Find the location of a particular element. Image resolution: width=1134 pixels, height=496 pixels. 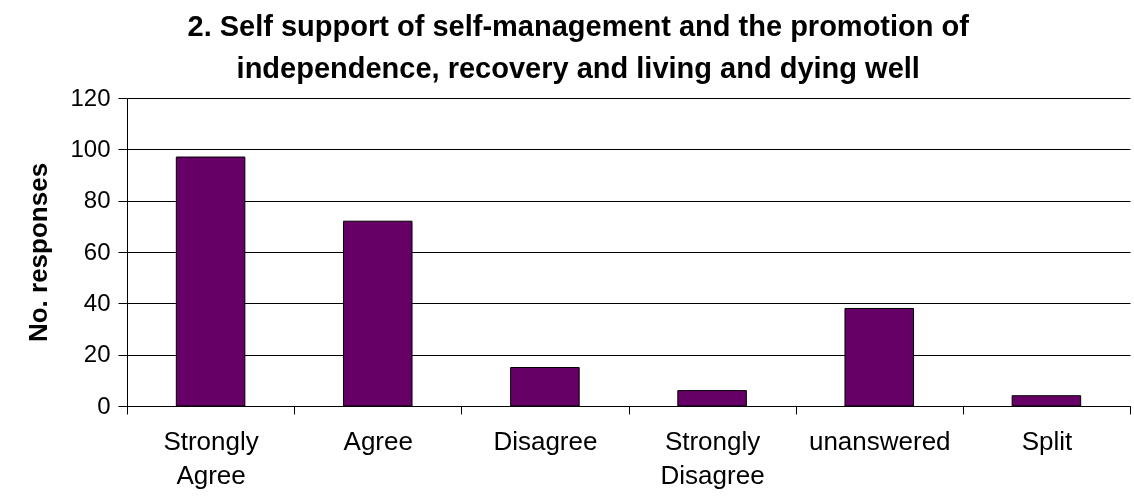

x-tick-label: Split is located at coordinates (1047, 440).